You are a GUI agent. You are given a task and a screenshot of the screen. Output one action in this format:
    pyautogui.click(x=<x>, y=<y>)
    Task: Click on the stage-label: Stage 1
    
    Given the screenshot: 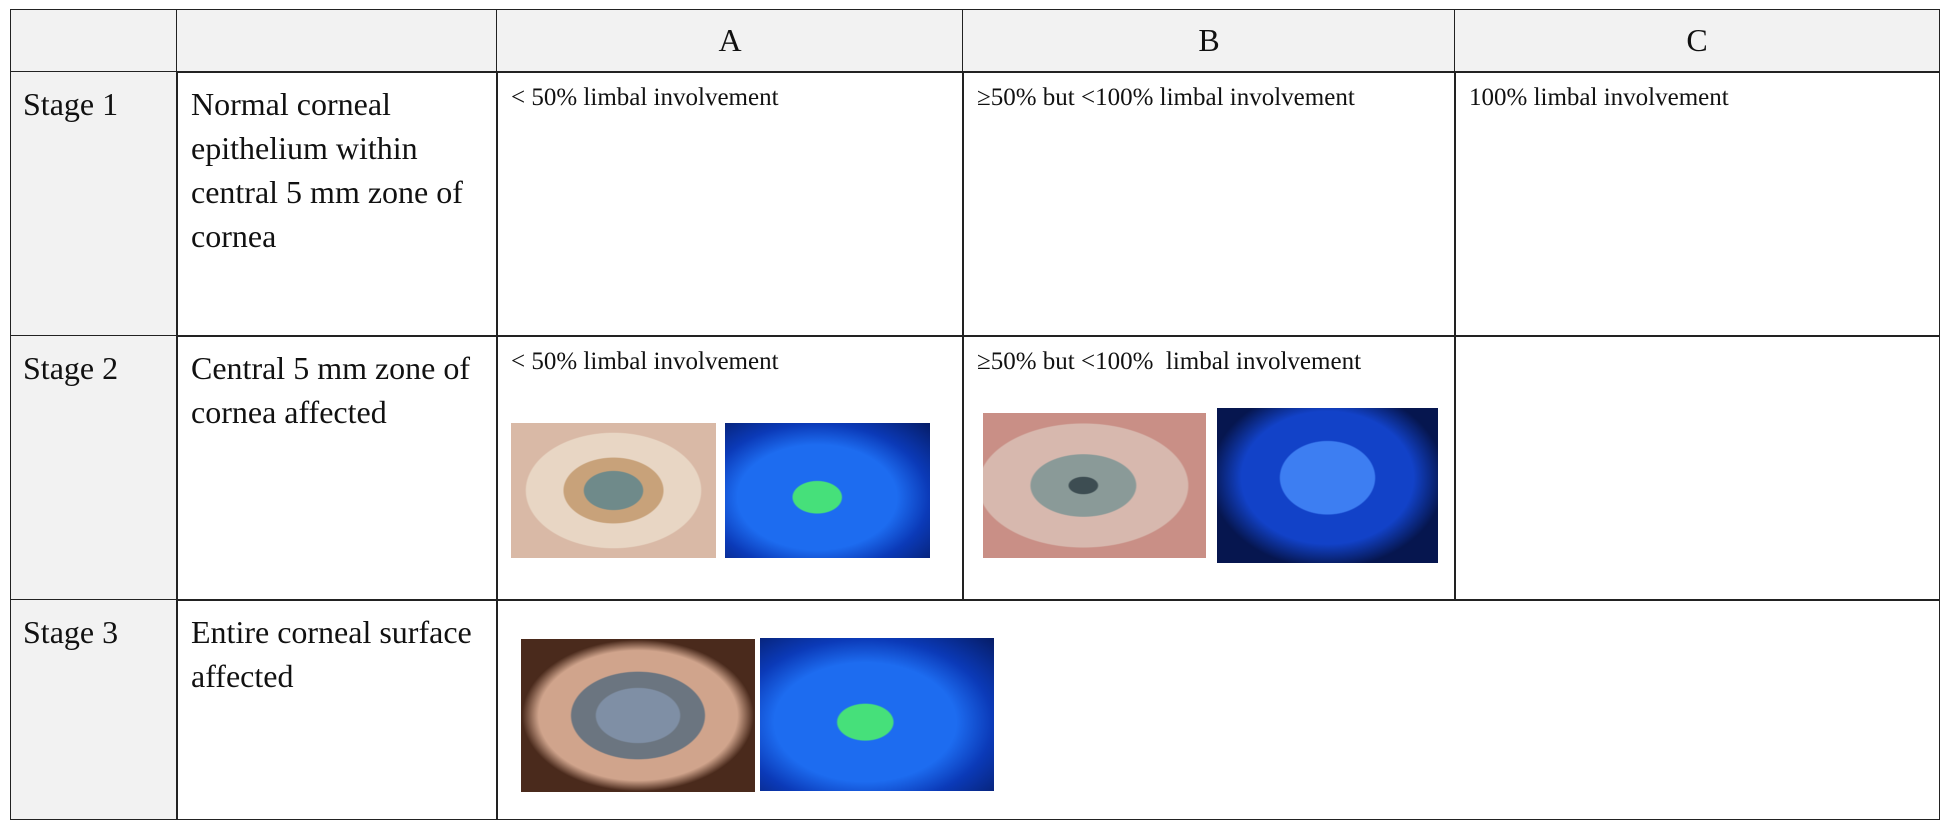 What is the action you would take?
    pyautogui.click(x=71, y=104)
    